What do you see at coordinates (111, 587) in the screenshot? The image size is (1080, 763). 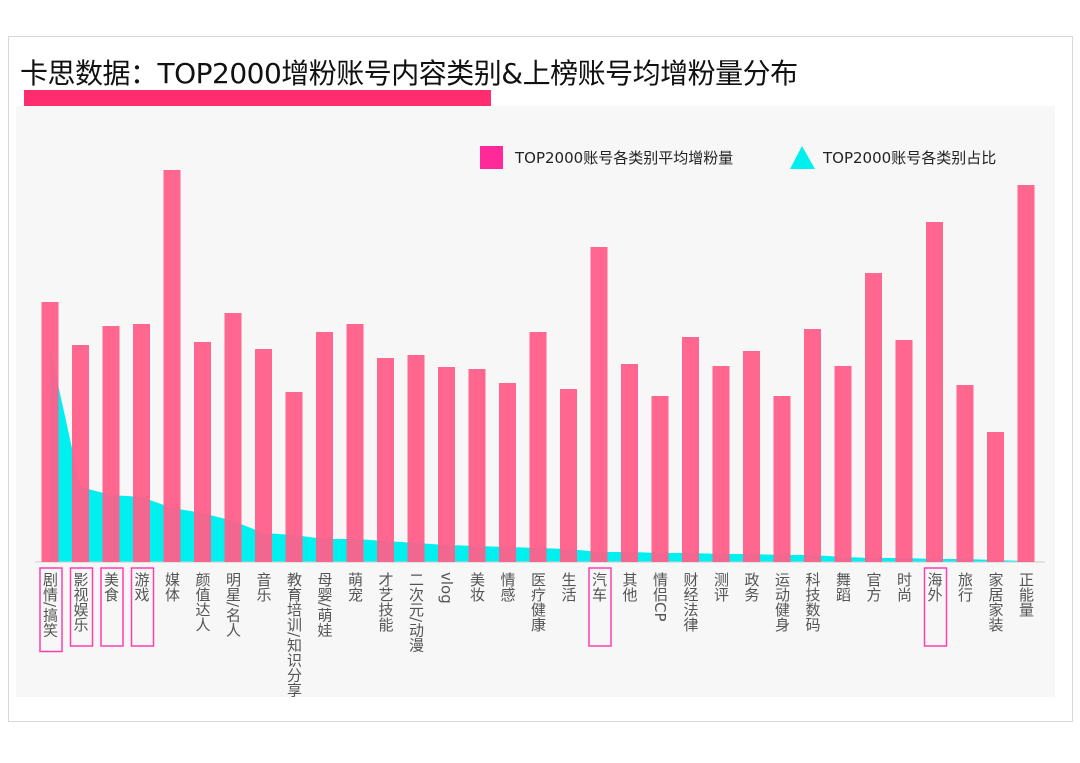 I see `x-tick-label: 美食` at bounding box center [111, 587].